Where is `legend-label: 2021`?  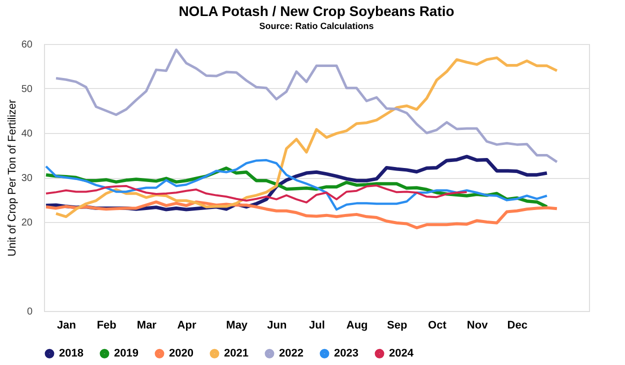
legend-label: 2021 is located at coordinates (236, 354).